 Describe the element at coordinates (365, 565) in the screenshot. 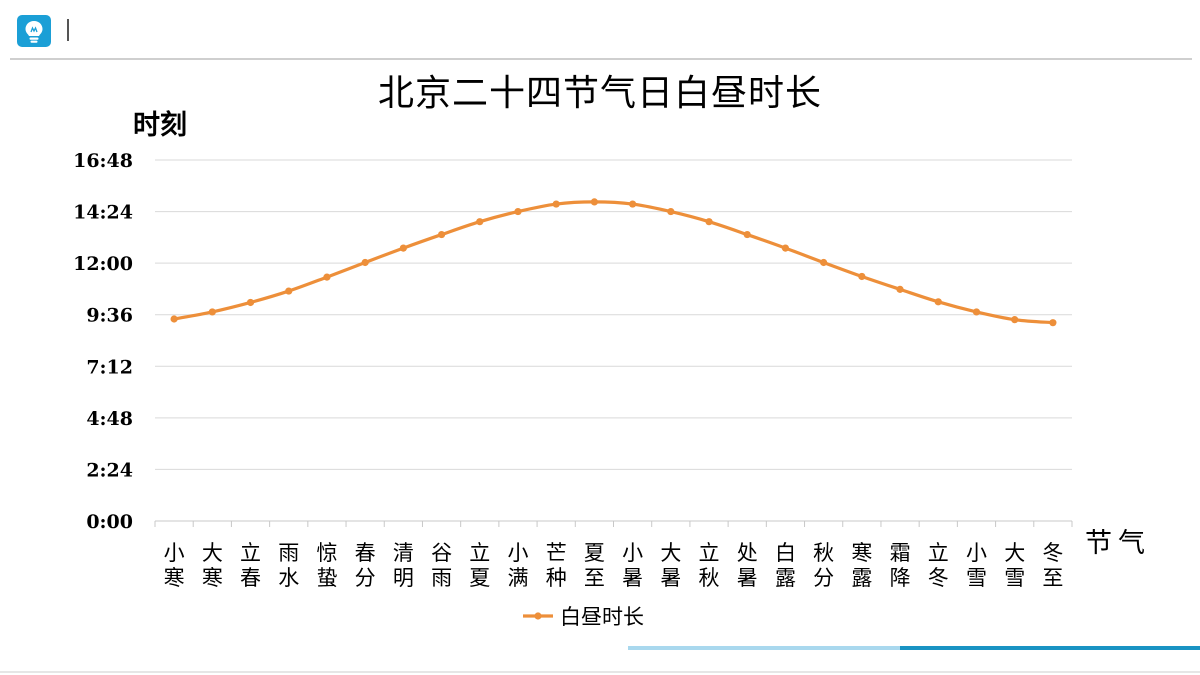

I see `x-tick-label: 春分` at that location.